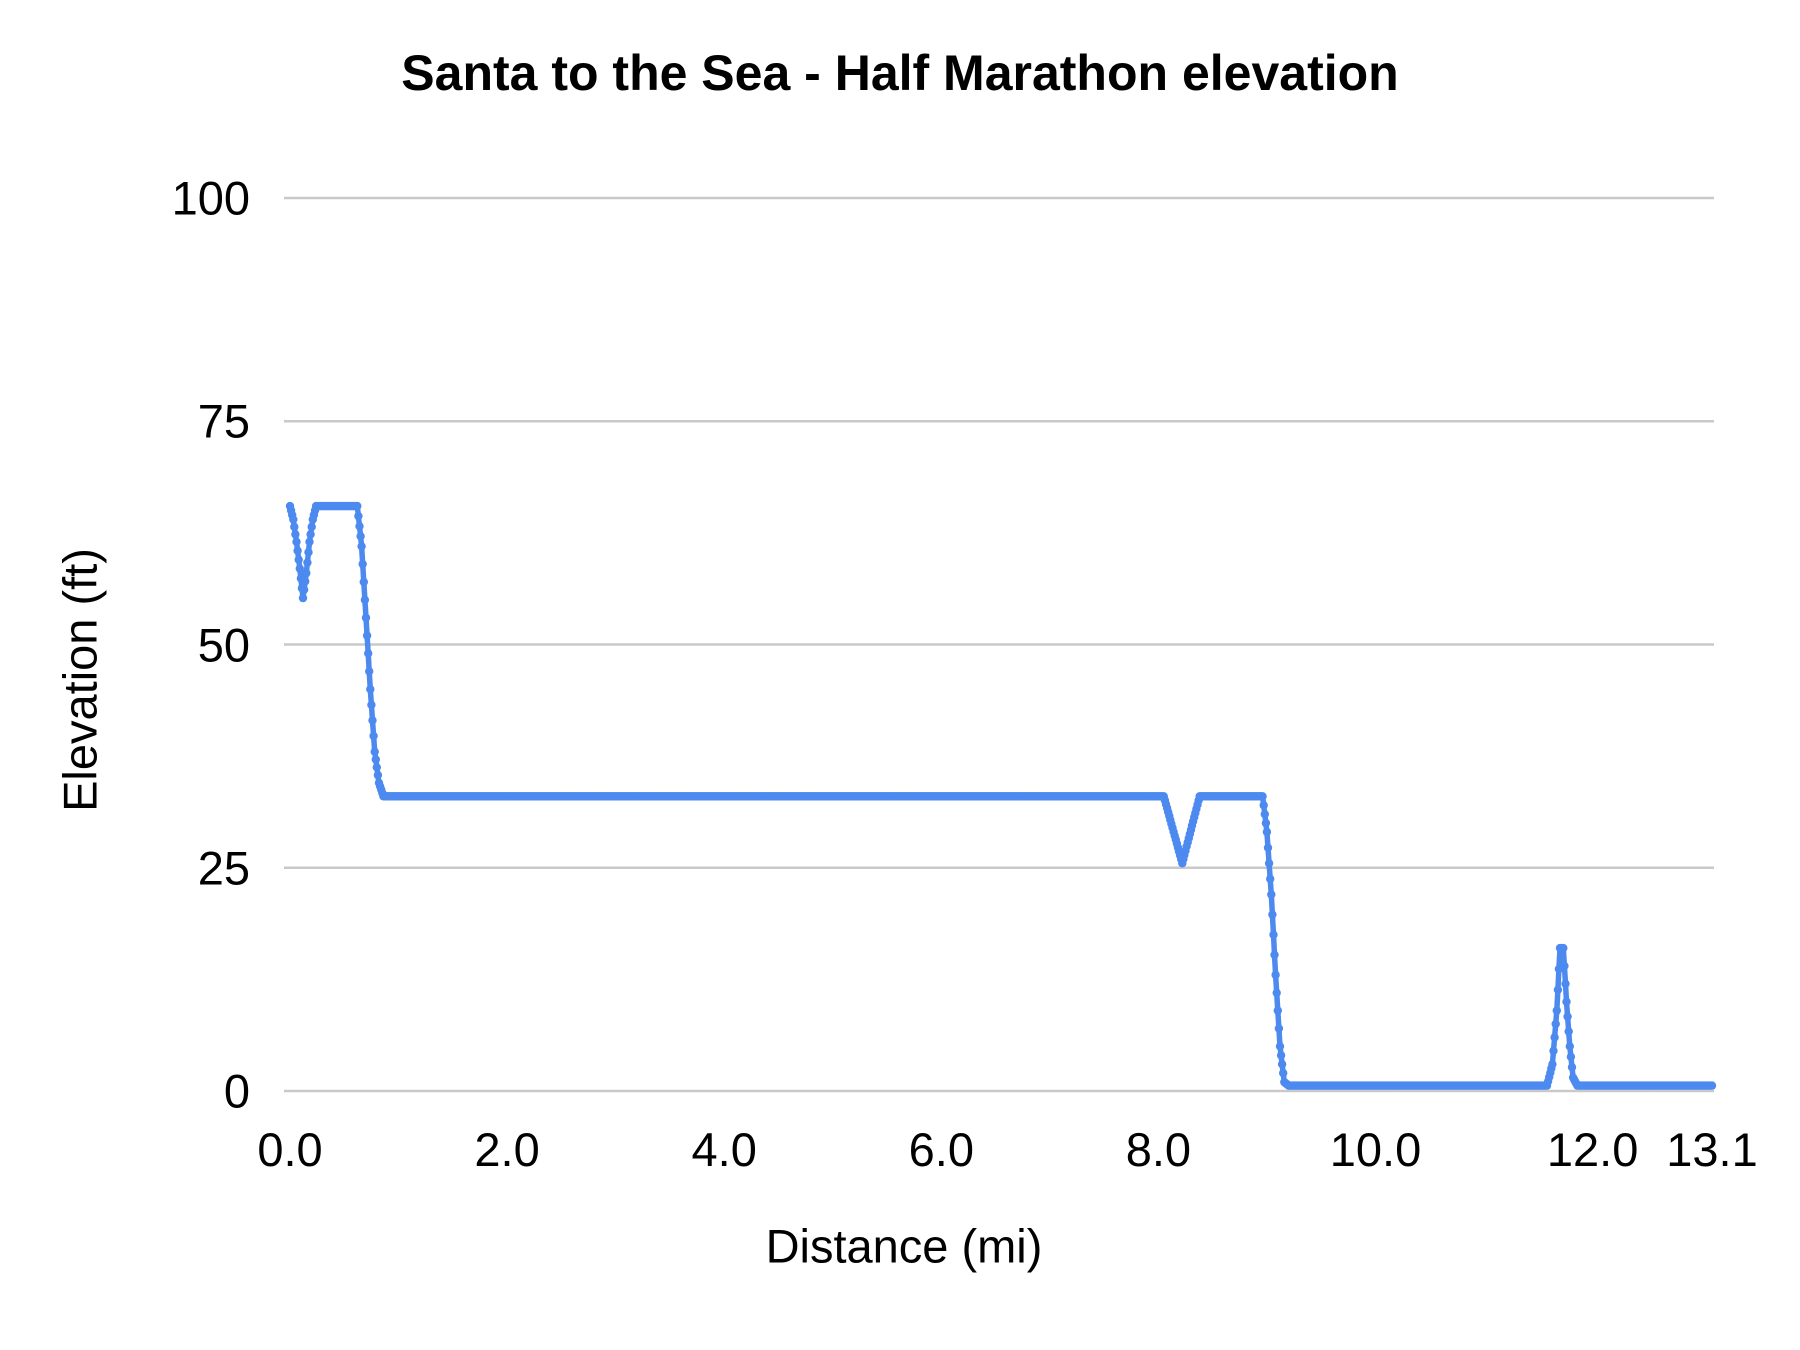 This screenshot has height=1350, width=1800. What do you see at coordinates (223, 644) in the screenshot?
I see `y-tick-label-50: 50` at bounding box center [223, 644].